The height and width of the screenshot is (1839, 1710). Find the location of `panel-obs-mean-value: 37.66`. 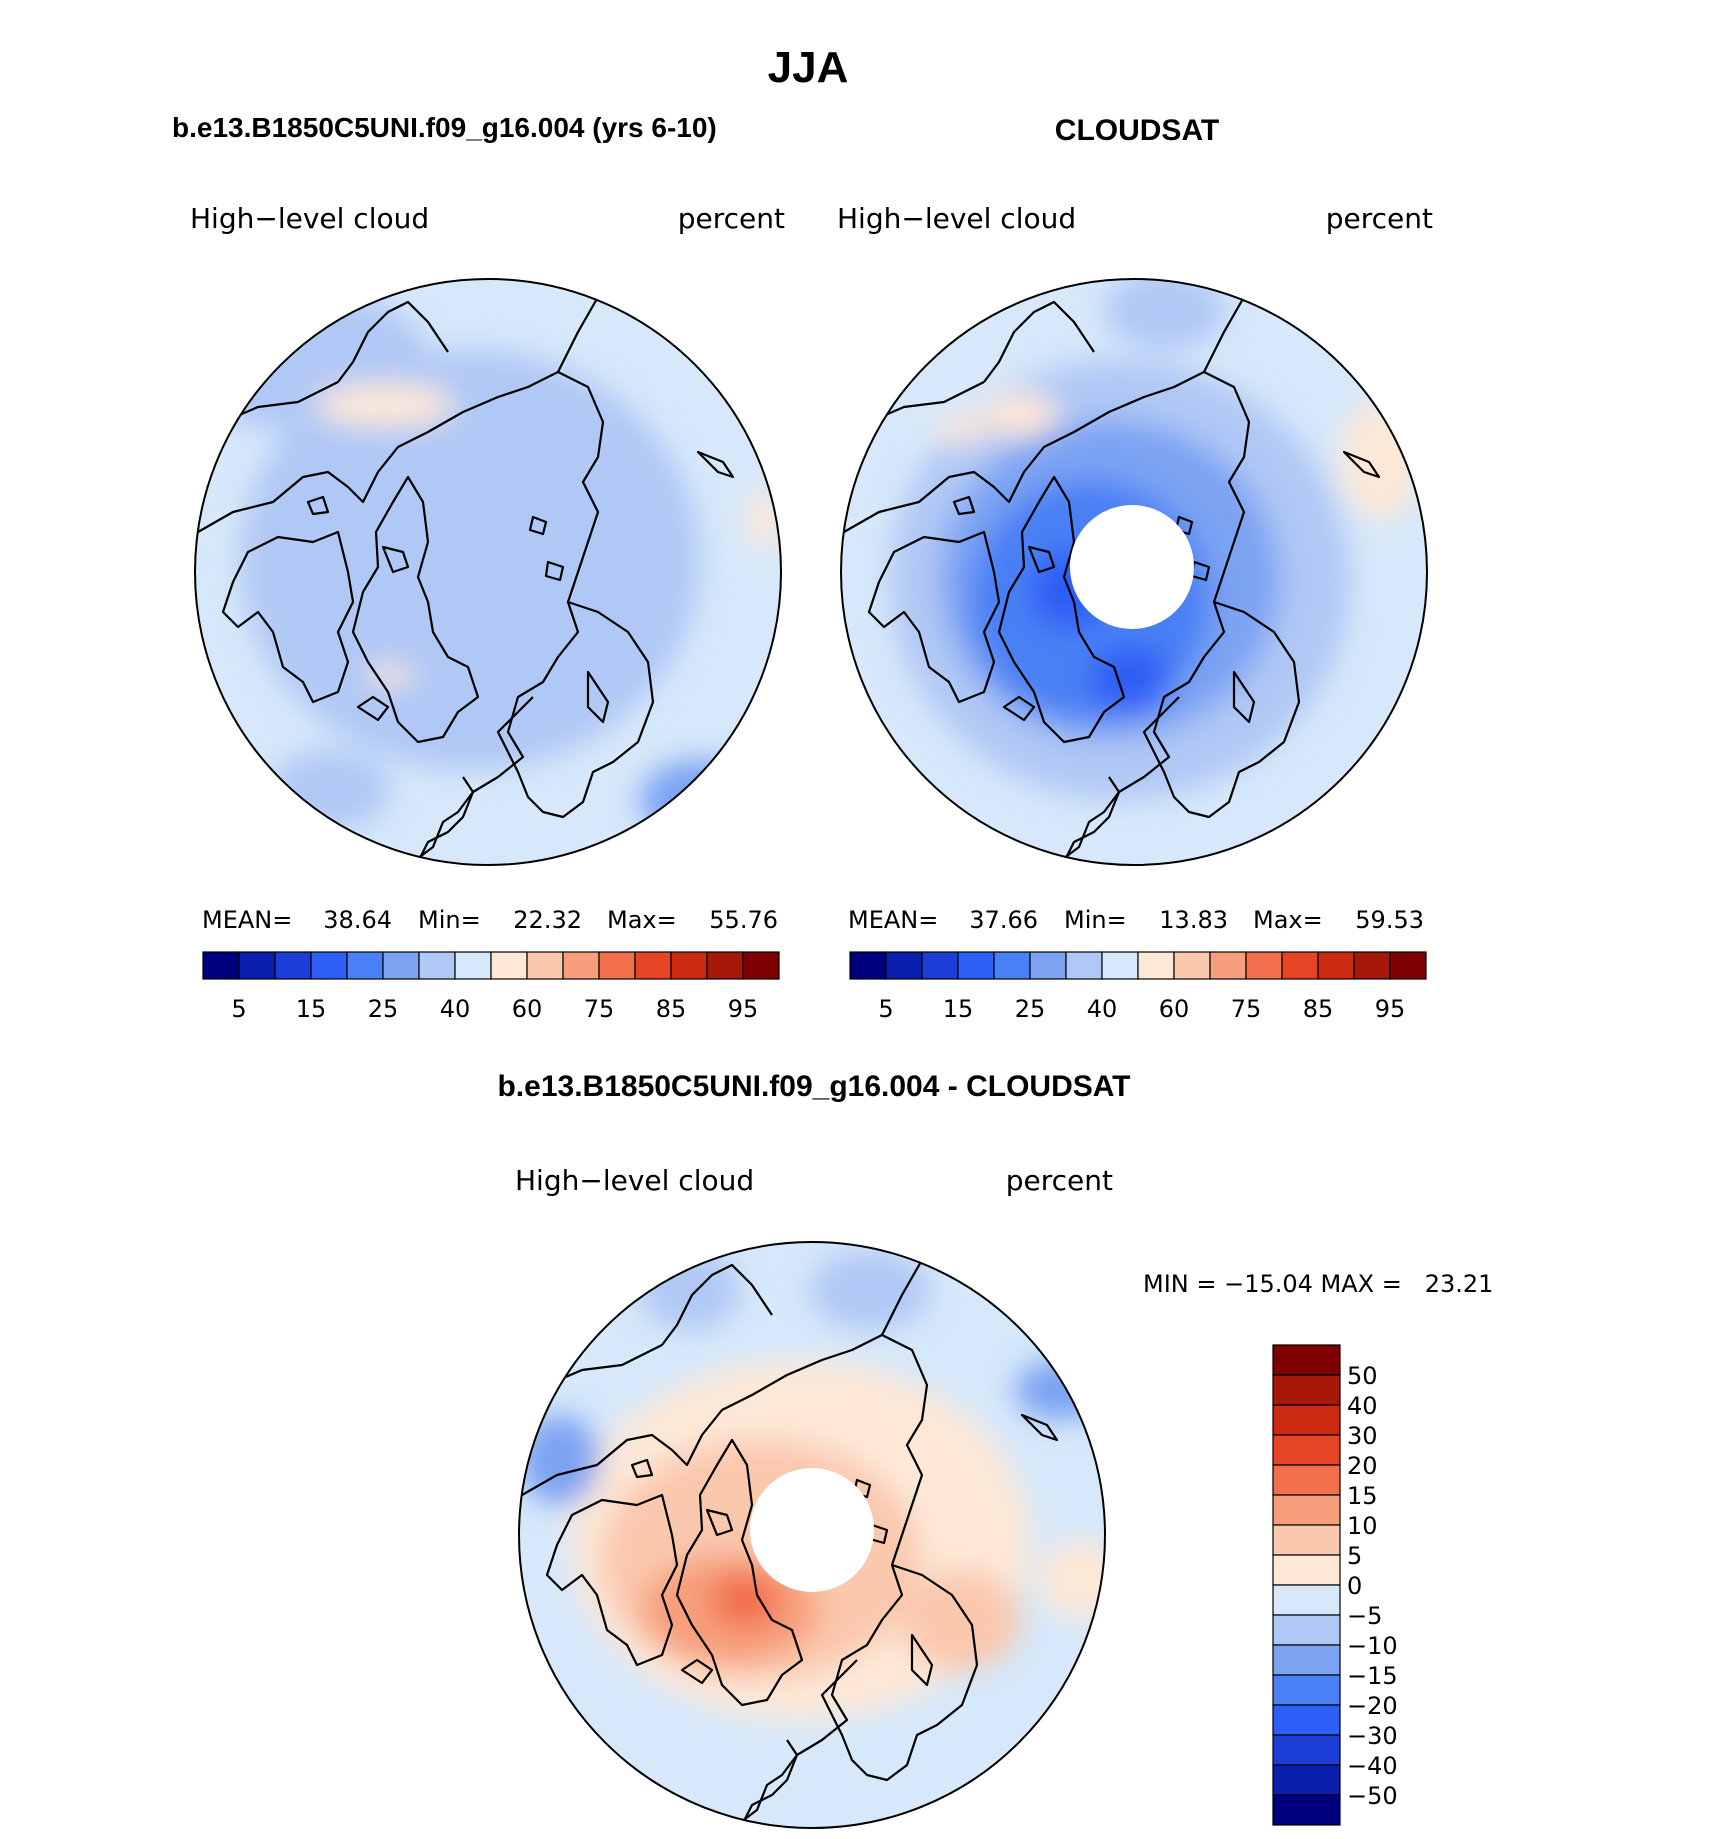

panel-obs-mean-value: 37.66 is located at coordinates (1003, 920).